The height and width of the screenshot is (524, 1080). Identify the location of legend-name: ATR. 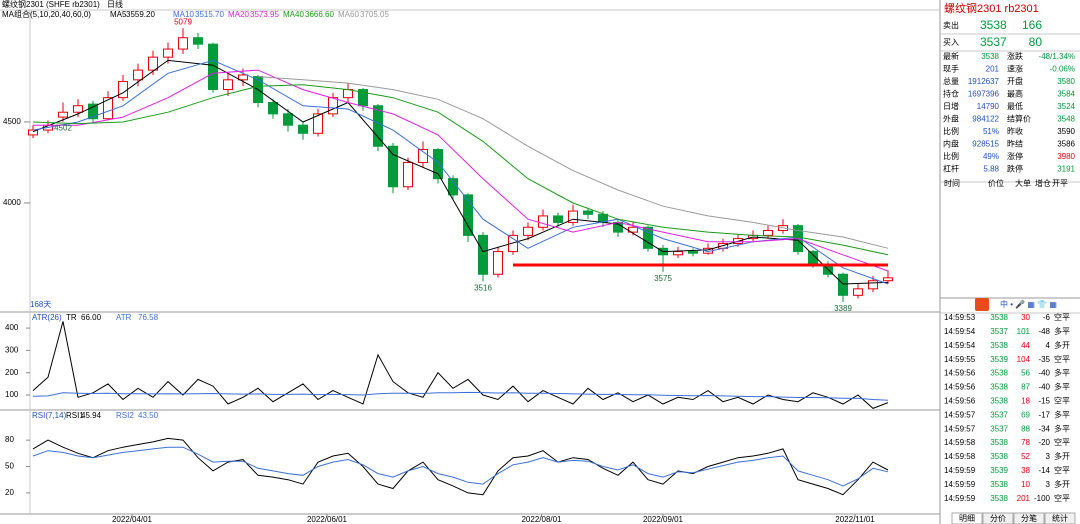
(124, 317).